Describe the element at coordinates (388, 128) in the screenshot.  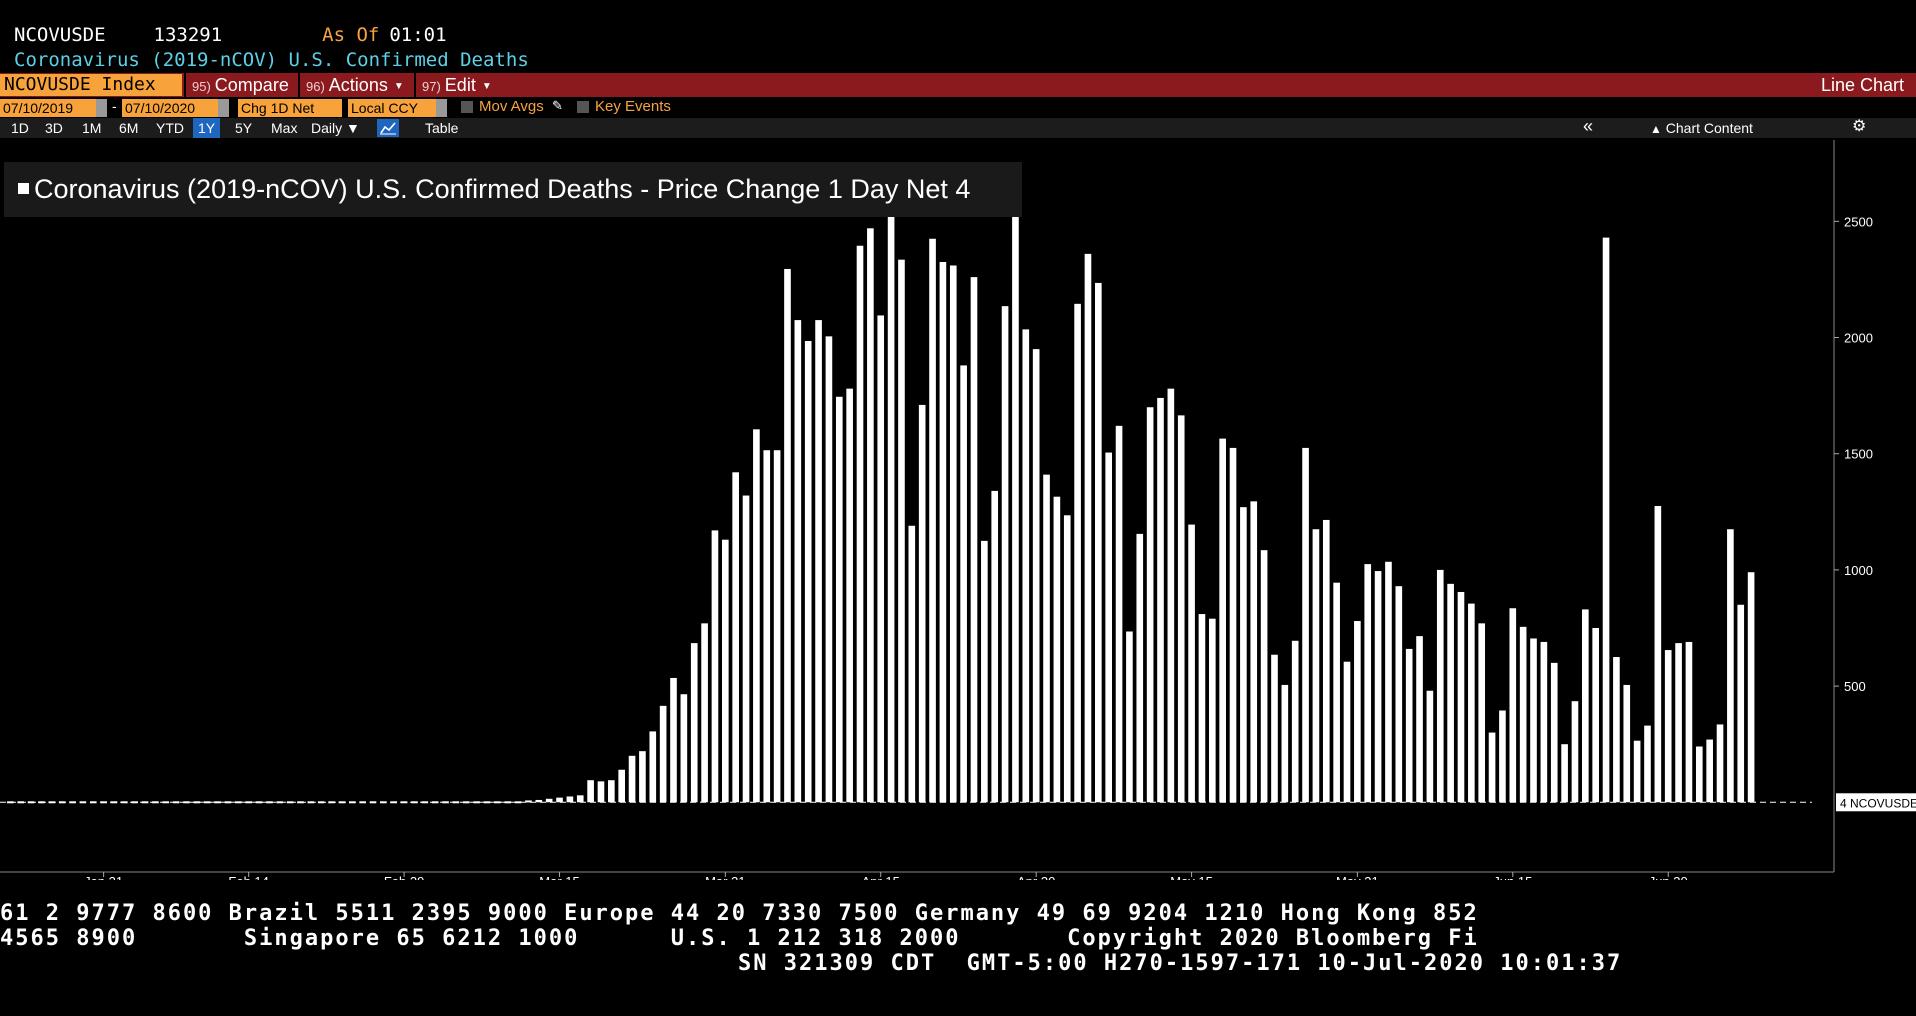
I see `line-chart-icon` at that location.